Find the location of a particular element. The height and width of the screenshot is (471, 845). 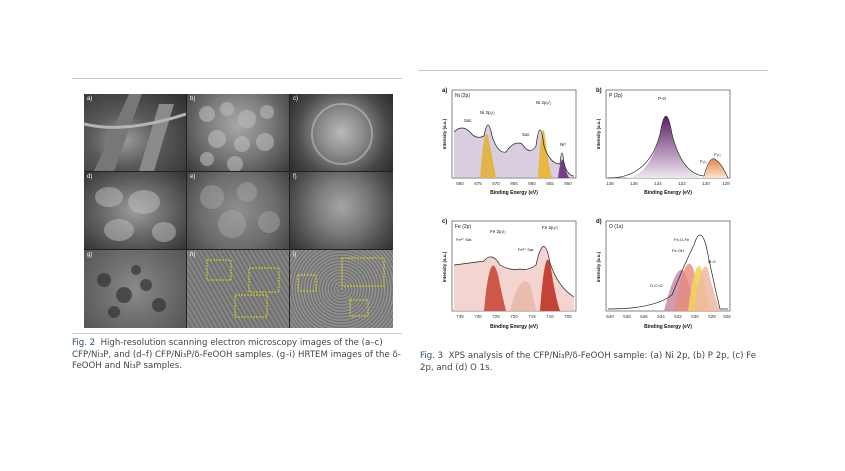

tick-label: 136 is located at coordinates (634, 183).